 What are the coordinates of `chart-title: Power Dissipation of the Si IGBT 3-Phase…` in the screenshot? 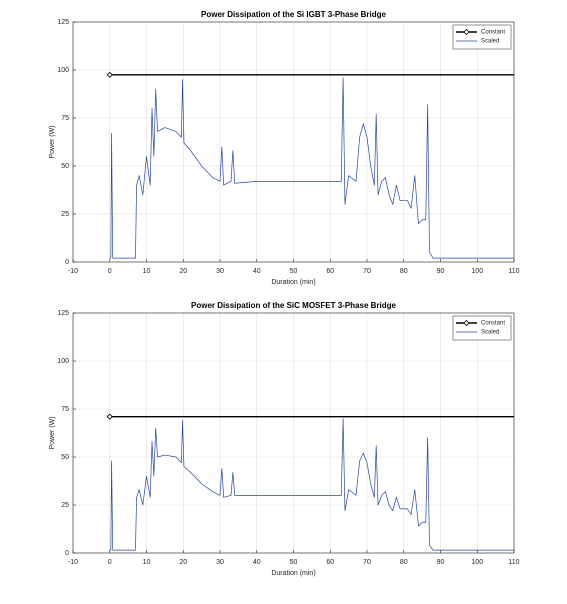 It's located at (293, 14).